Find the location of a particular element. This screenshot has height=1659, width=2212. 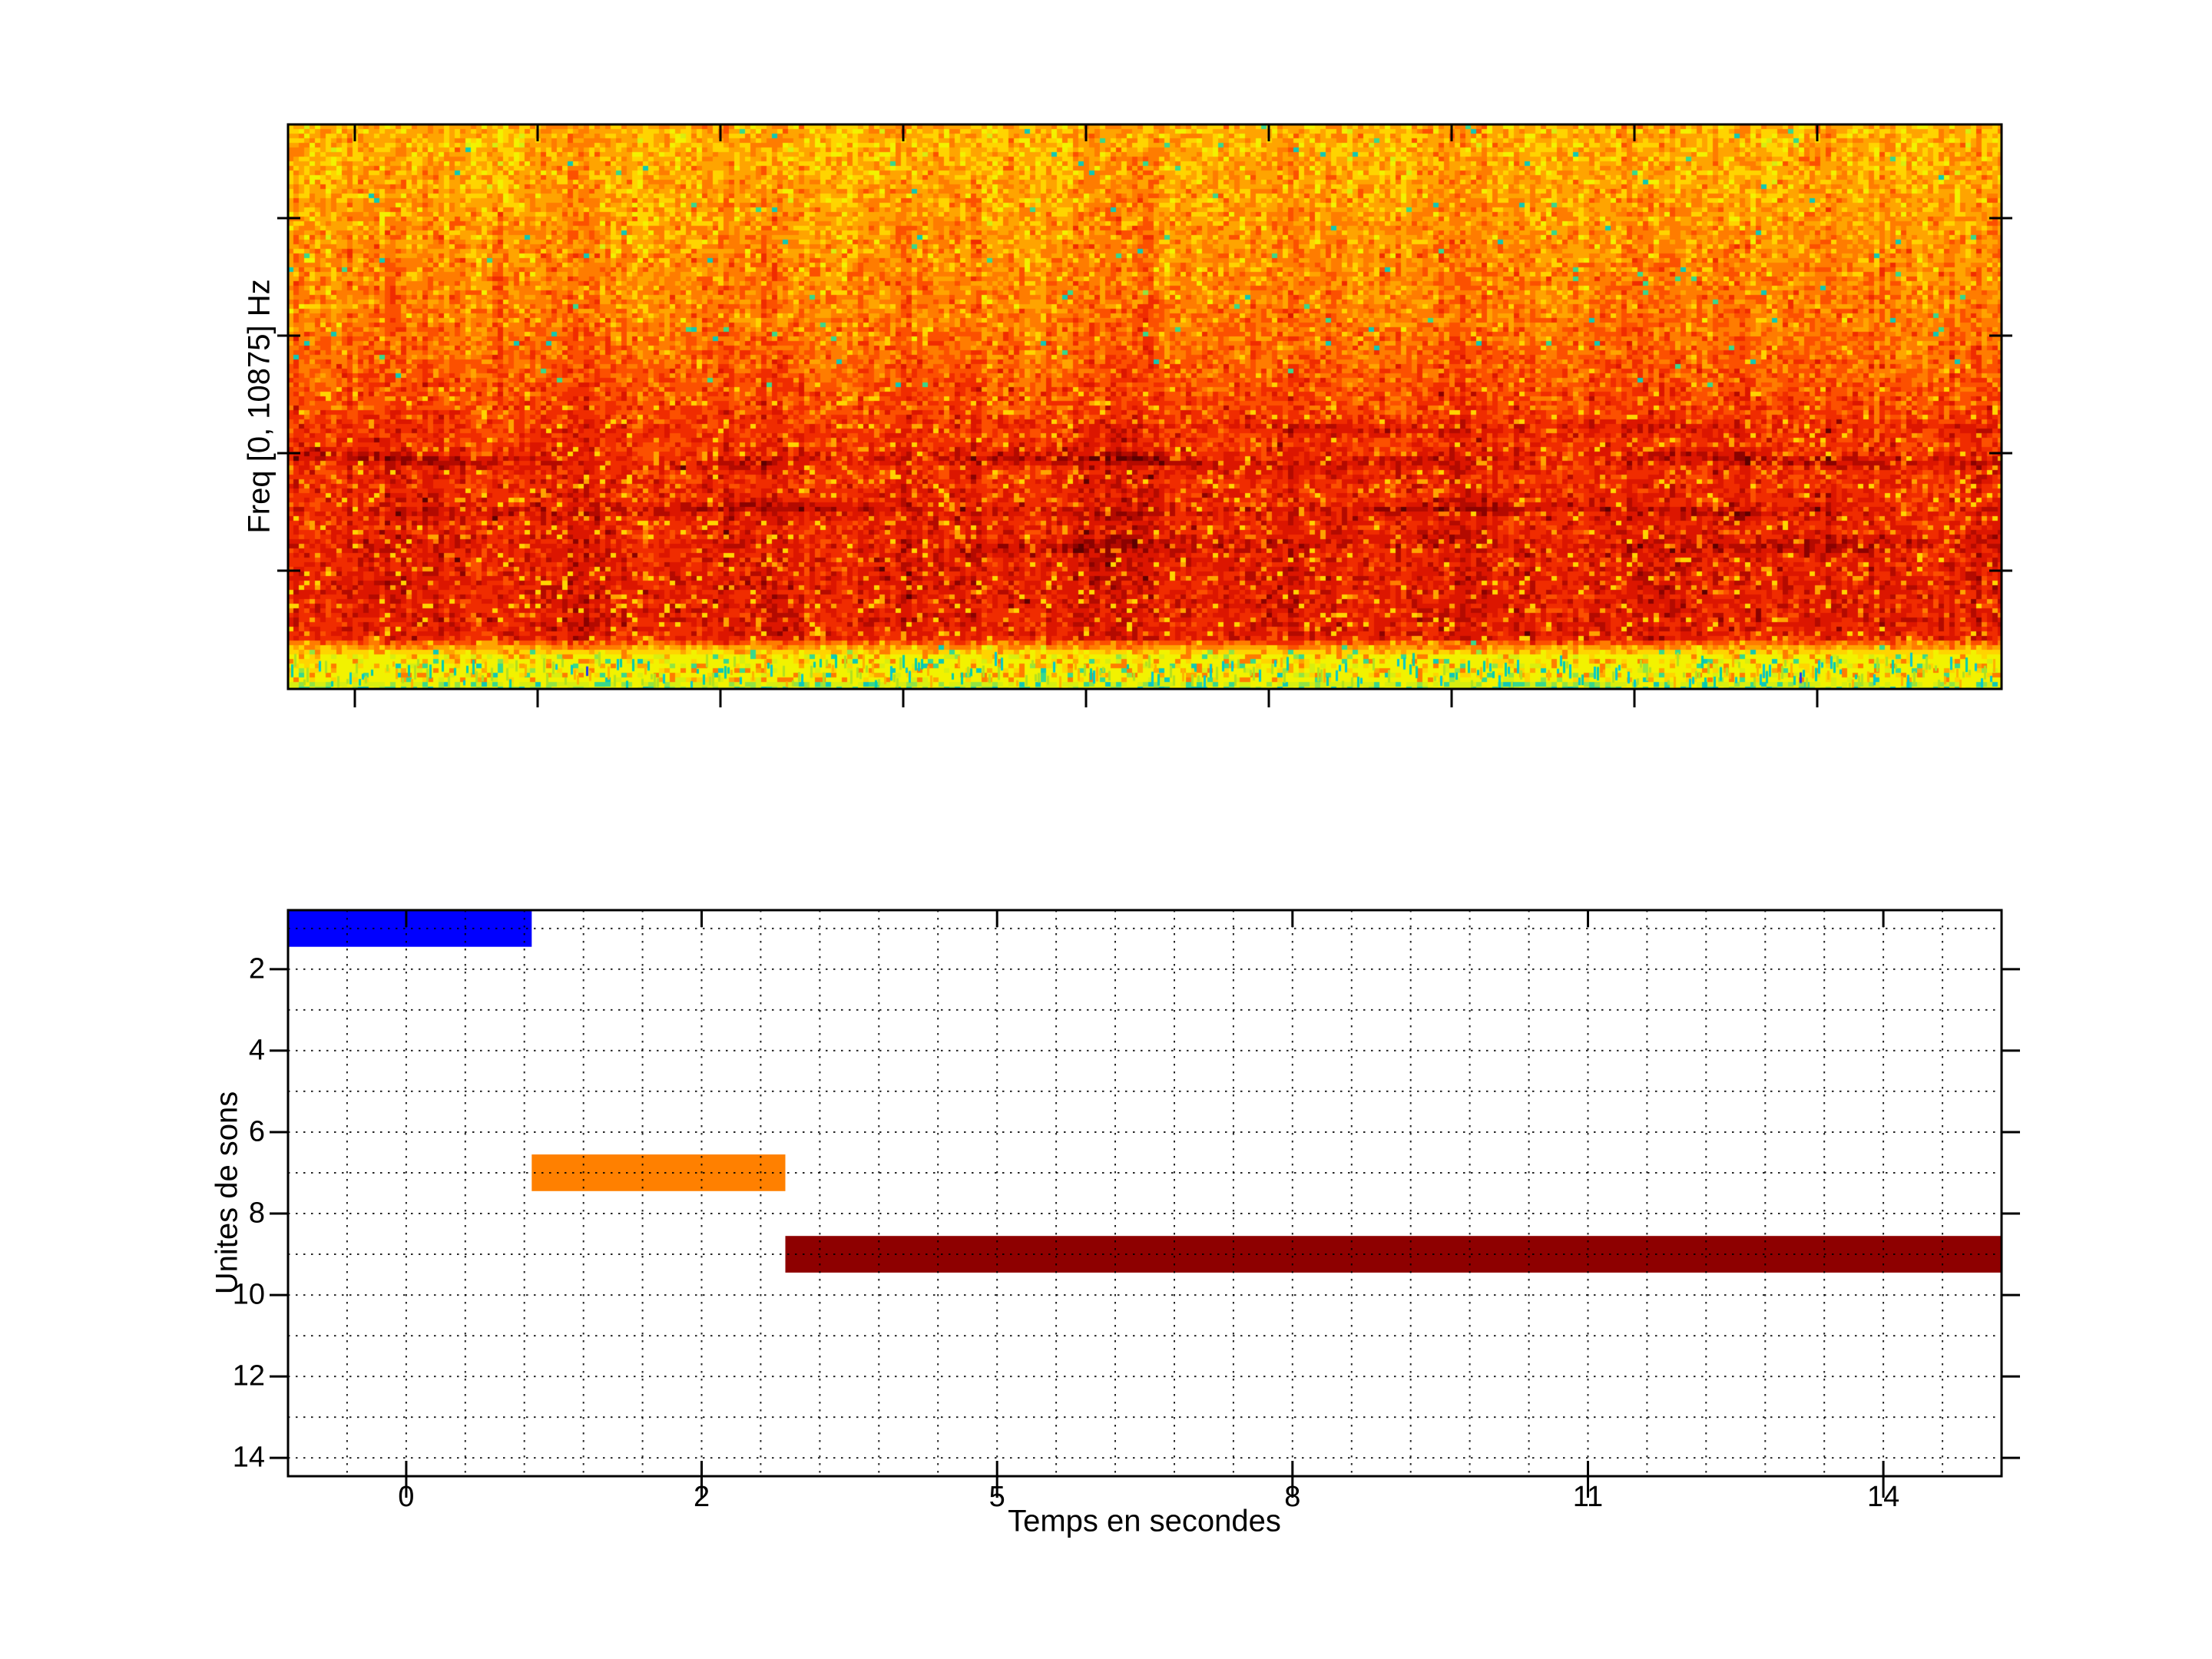

y-tick-label: 2 is located at coordinates (256, 969).